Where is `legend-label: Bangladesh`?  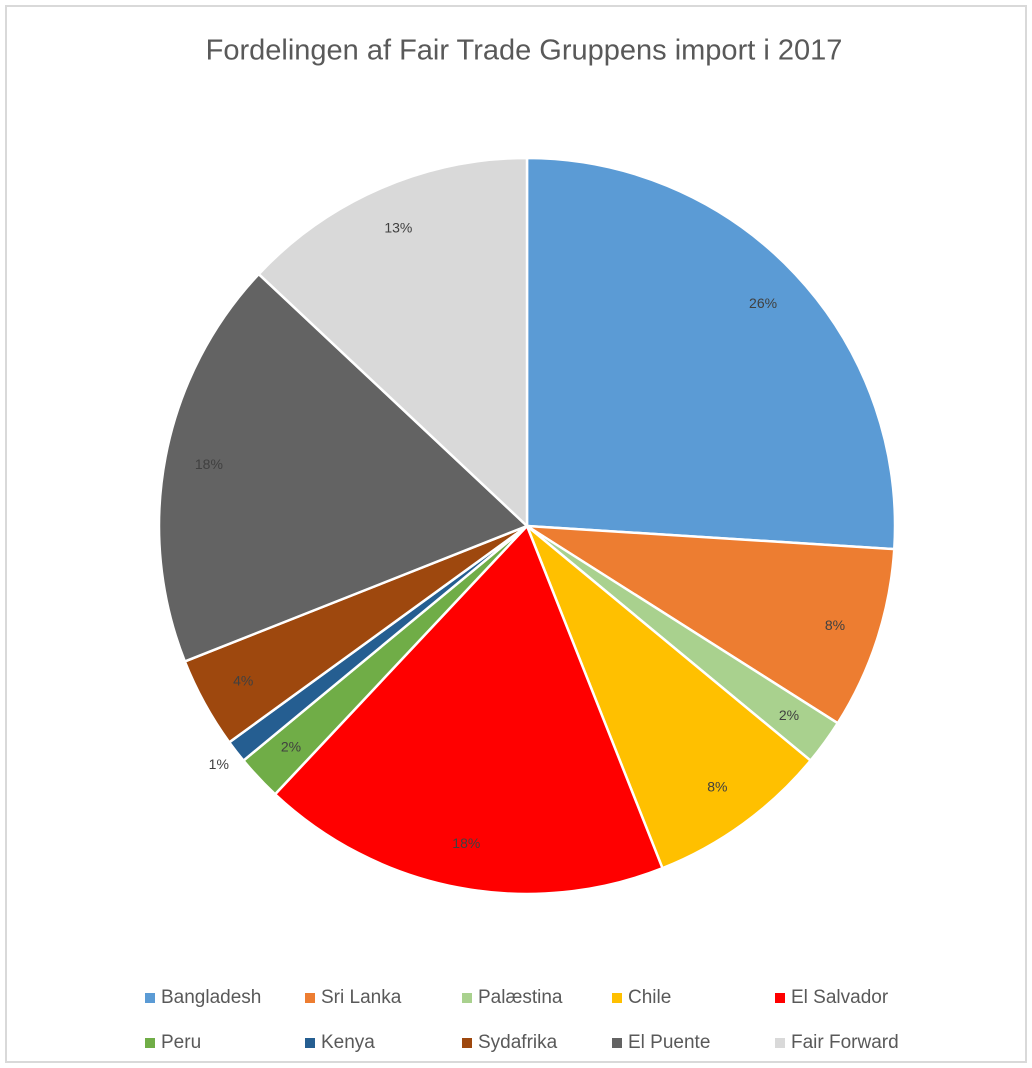
legend-label: Bangladesh is located at coordinates (211, 997).